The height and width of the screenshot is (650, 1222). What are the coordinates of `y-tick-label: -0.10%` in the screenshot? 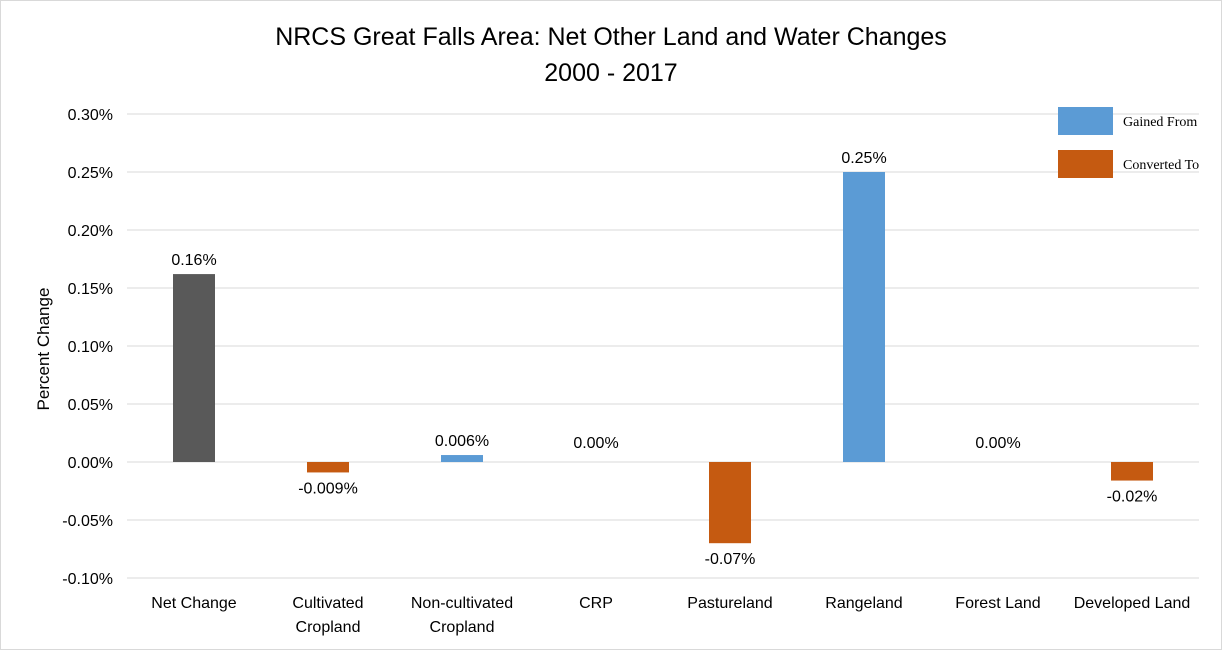 It's located at (87, 579).